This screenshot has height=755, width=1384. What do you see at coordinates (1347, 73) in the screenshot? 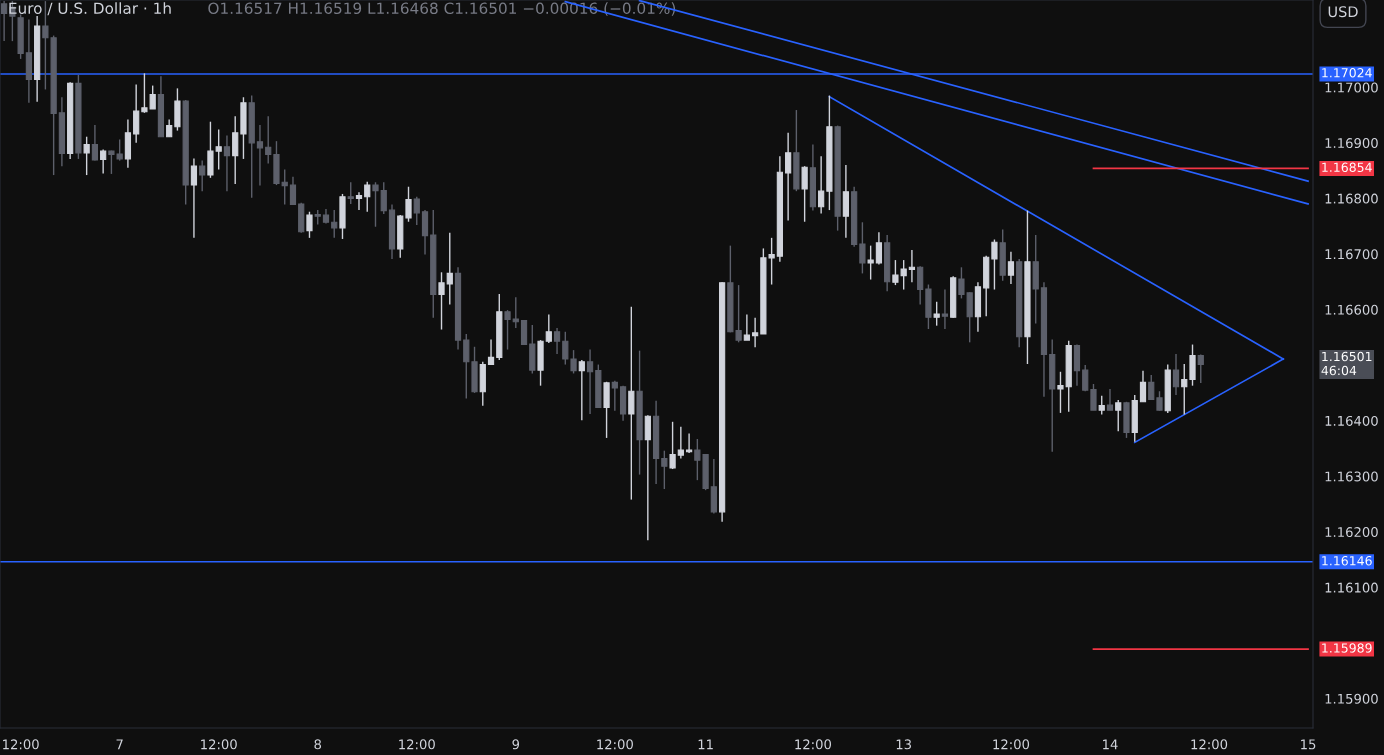
I see `ref-line-label: 1.17024` at bounding box center [1347, 73].